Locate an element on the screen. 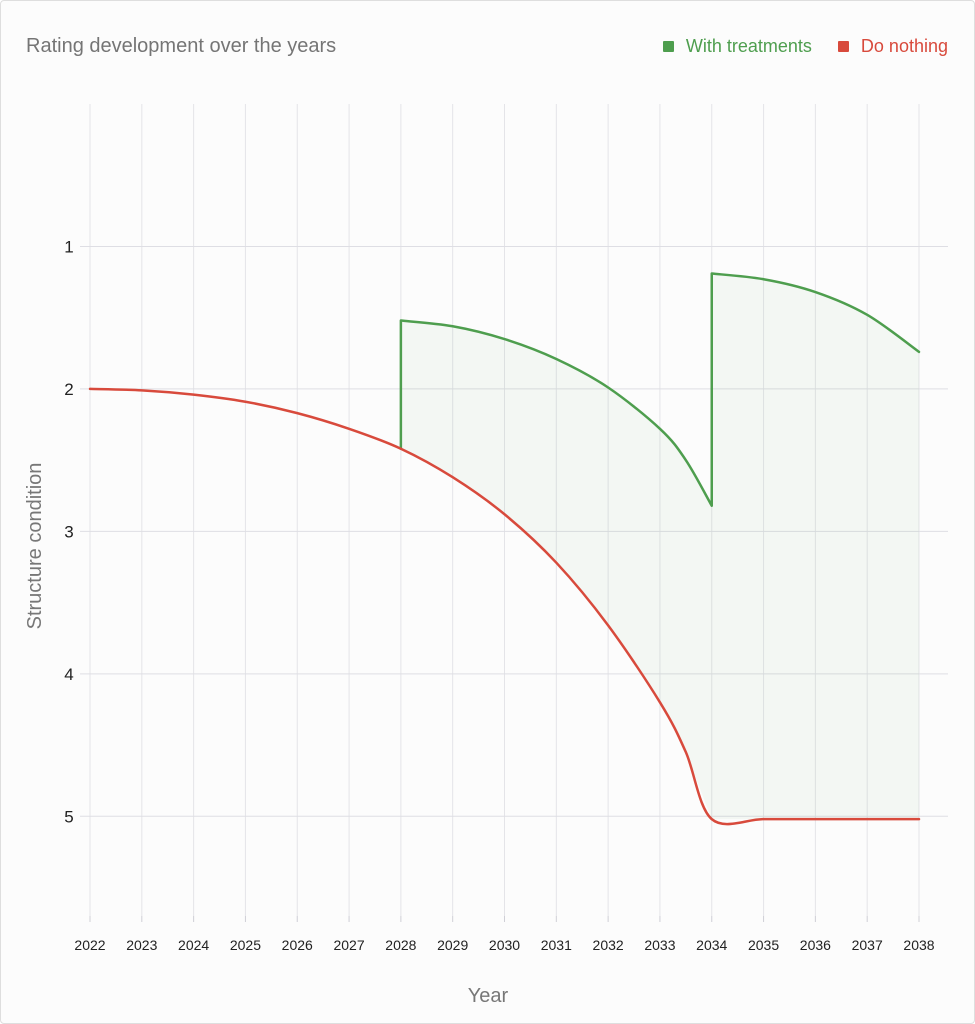  y-axis-label: Structure condition is located at coordinates (35, 546).